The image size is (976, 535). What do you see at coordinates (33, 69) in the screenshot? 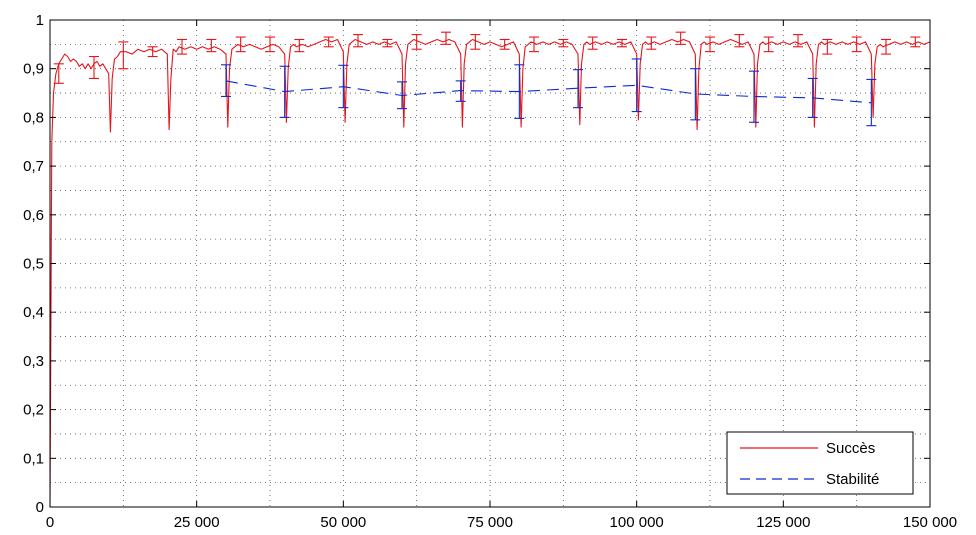
I see `y-tick-label: 0,9` at bounding box center [33, 69].